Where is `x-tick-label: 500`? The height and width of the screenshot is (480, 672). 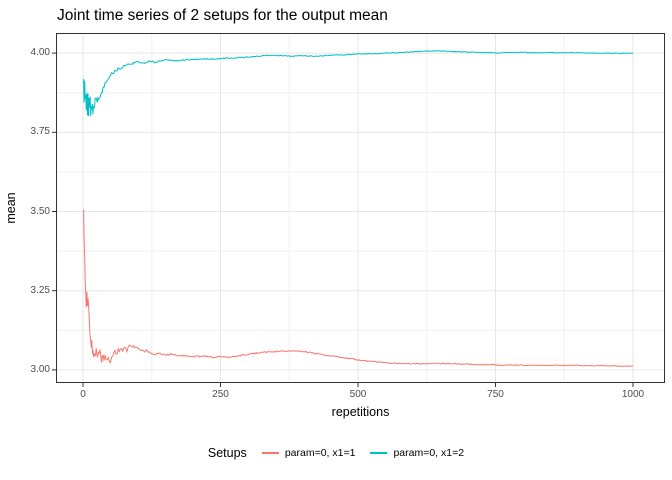 x-tick-label: 500 is located at coordinates (358, 394).